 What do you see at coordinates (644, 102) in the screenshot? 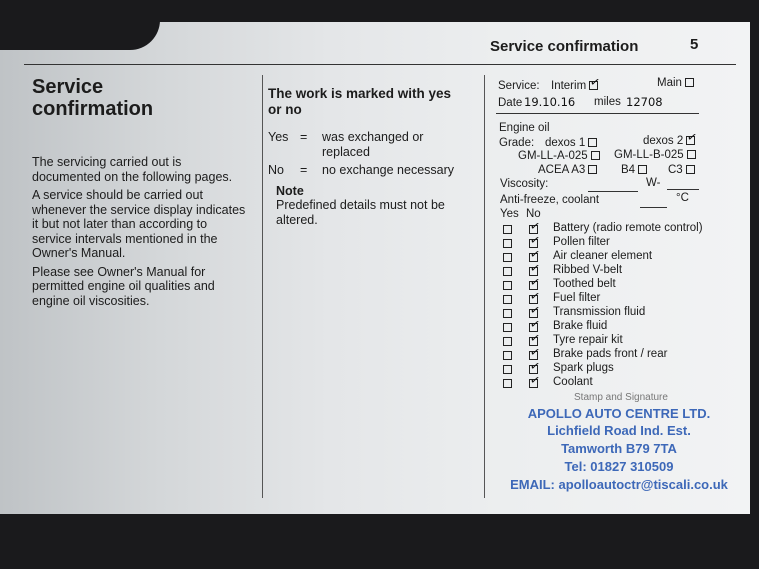
I see `miles-value: 12708` at bounding box center [644, 102].